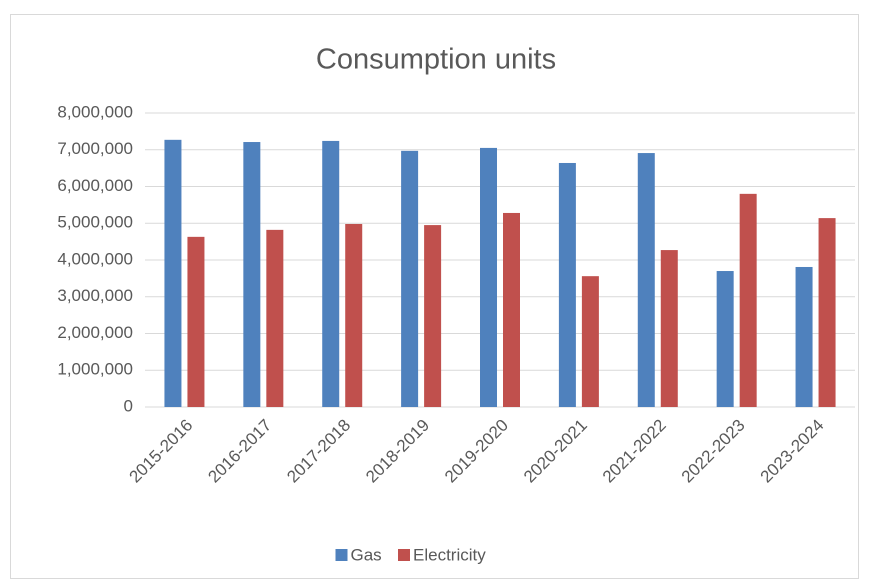 The width and height of the screenshot is (872, 588). I want to click on y-tick-label: 6,000,000, so click(95, 185).